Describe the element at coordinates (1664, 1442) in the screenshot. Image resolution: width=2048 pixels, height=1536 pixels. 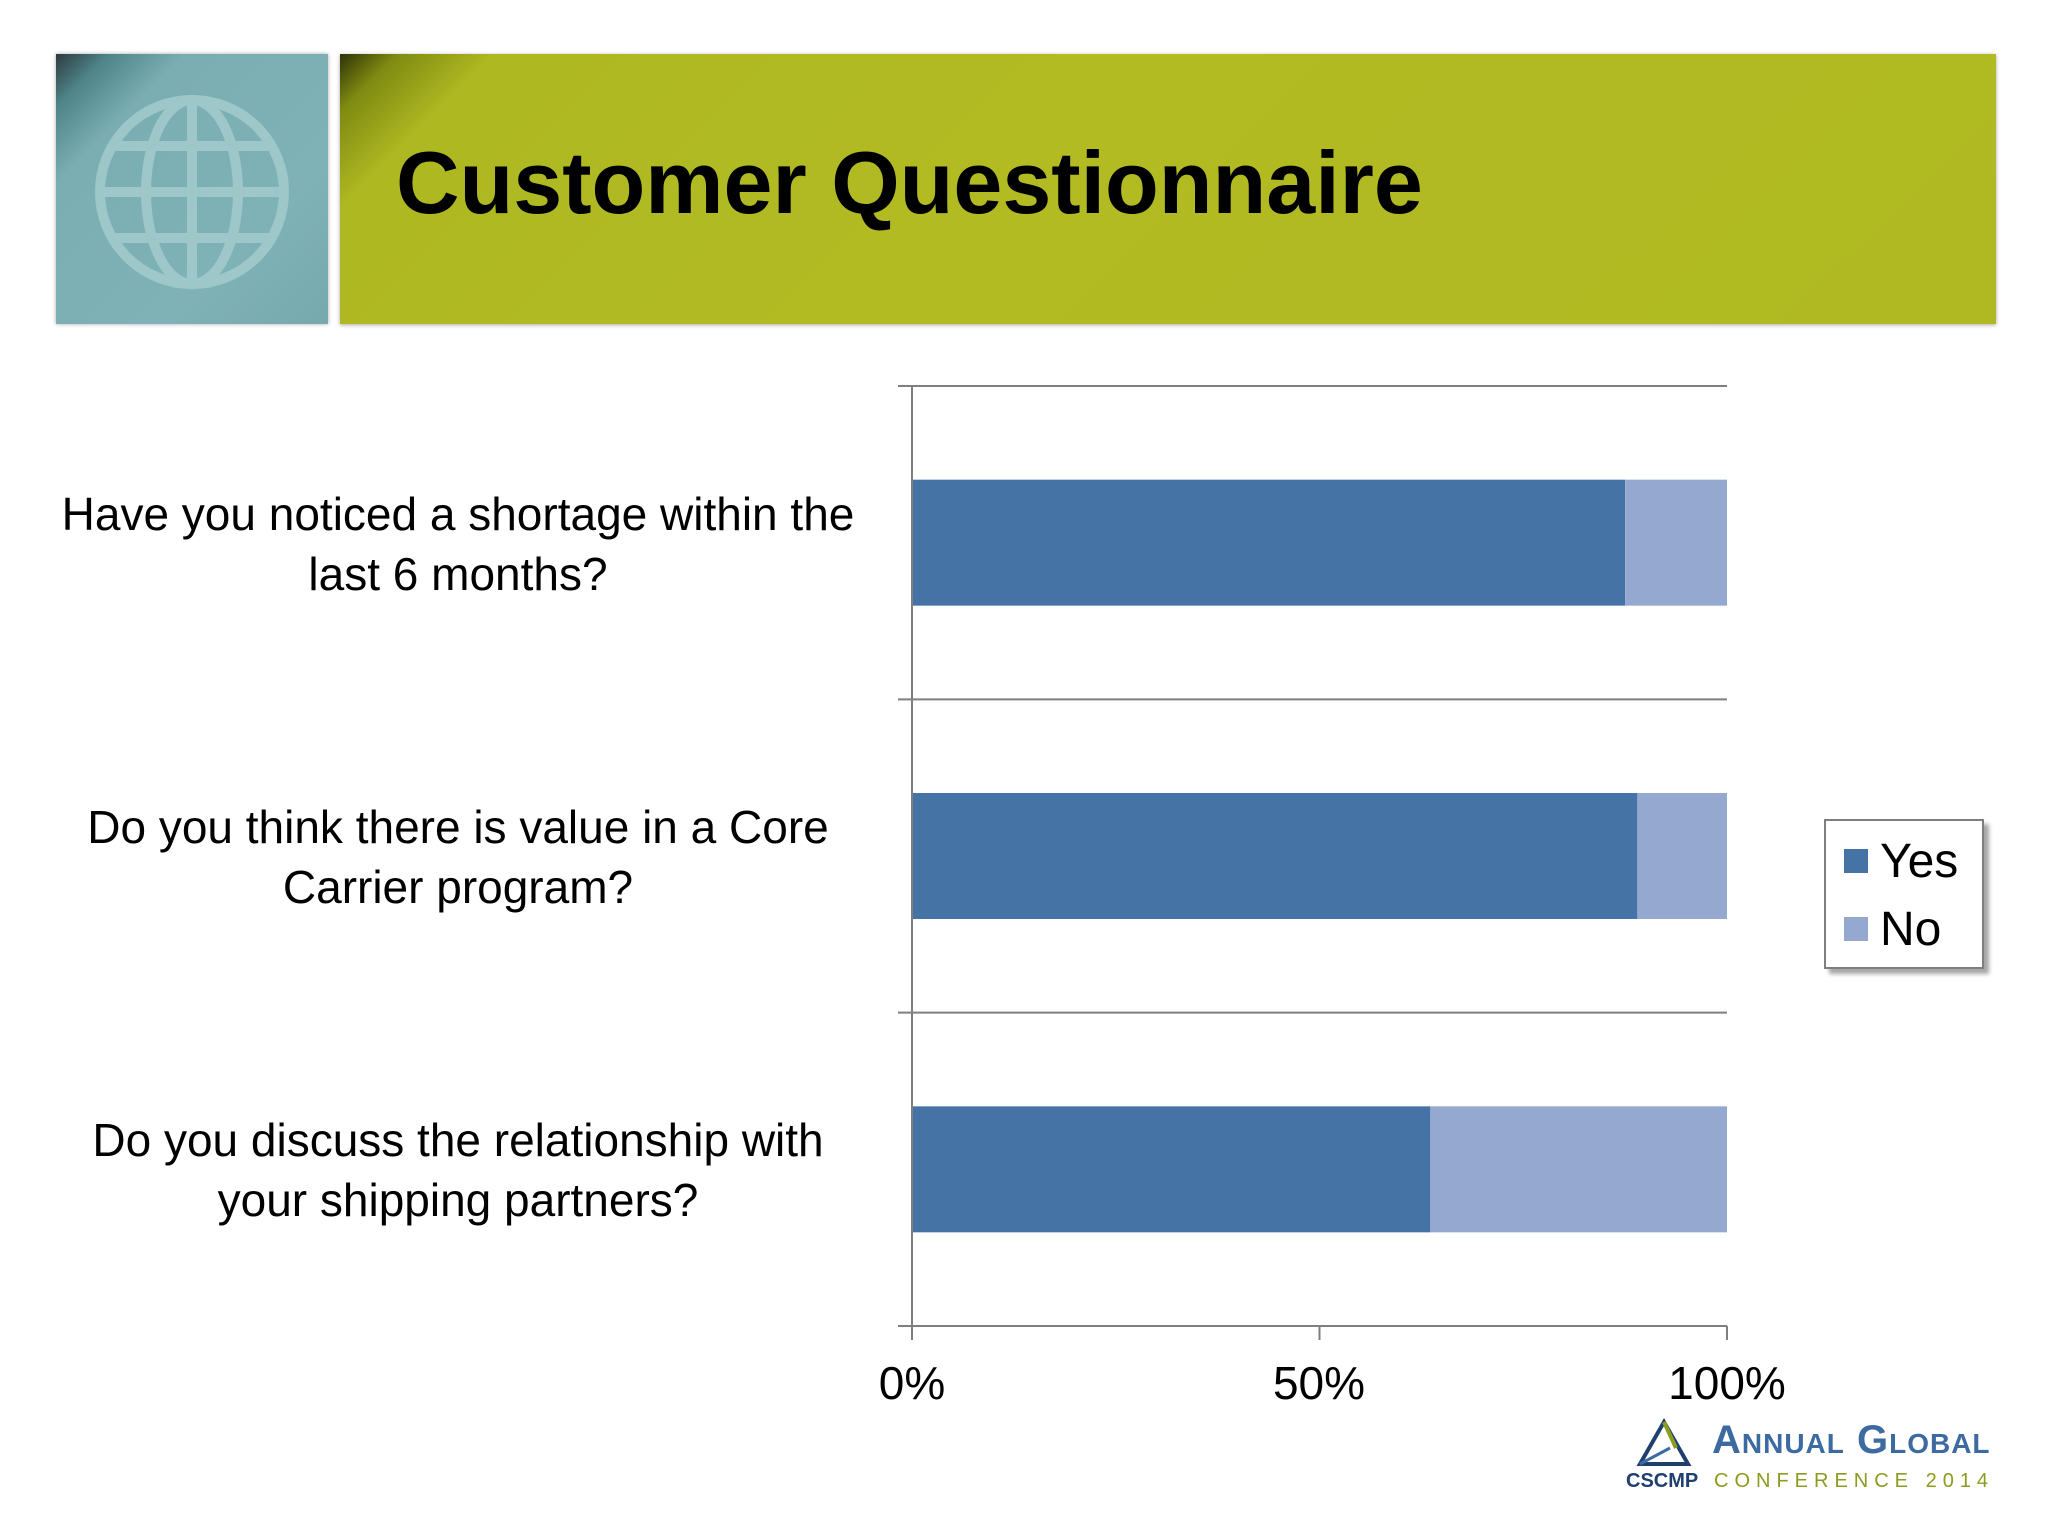
I see `triangle-logo-icon` at that location.